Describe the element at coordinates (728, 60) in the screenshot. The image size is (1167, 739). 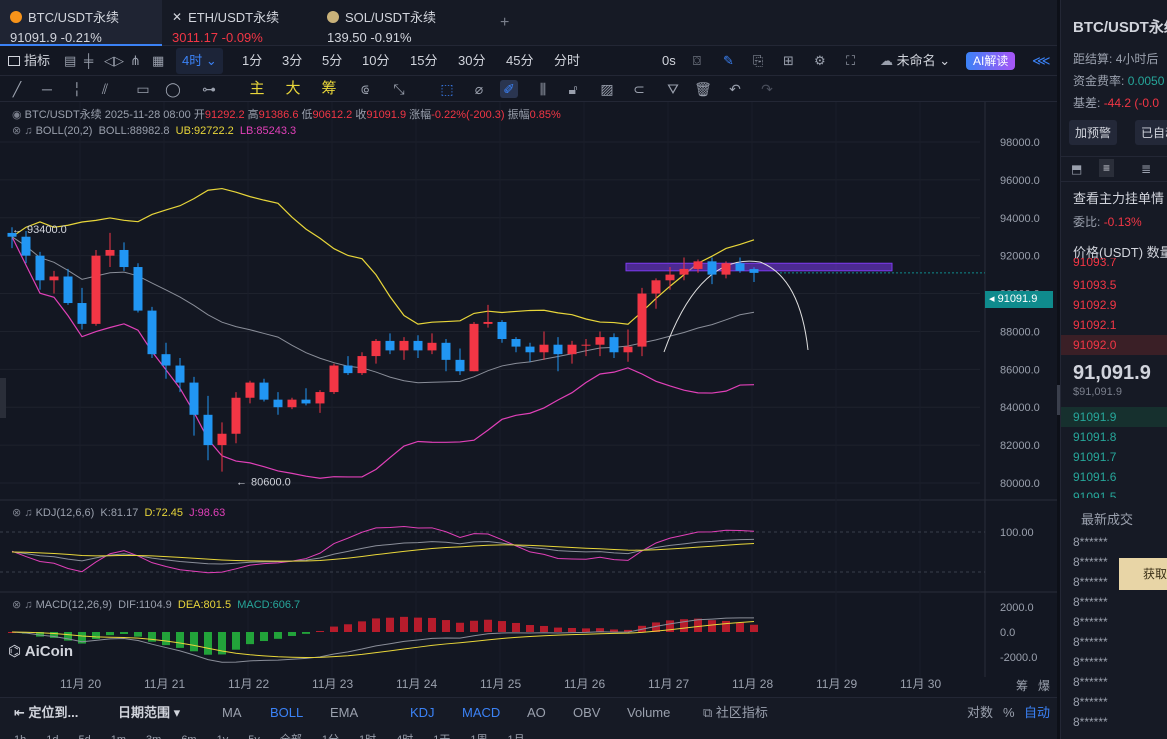
I see `pen-icon: ✎` at that location.